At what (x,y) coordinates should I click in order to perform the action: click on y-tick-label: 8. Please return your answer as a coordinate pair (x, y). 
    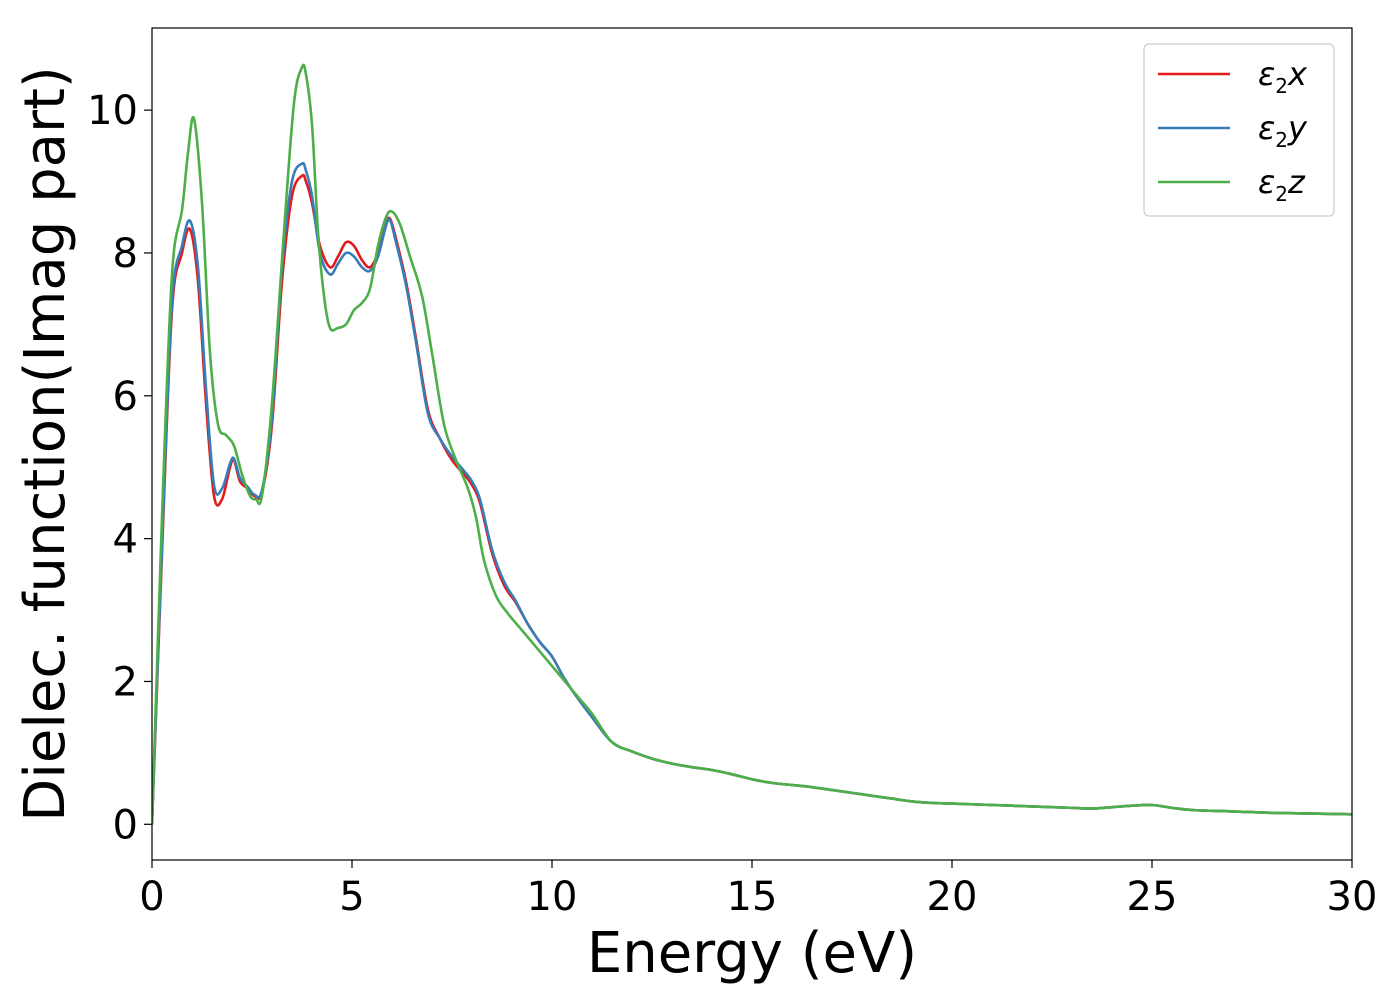
    Looking at the image, I should click on (125, 254).